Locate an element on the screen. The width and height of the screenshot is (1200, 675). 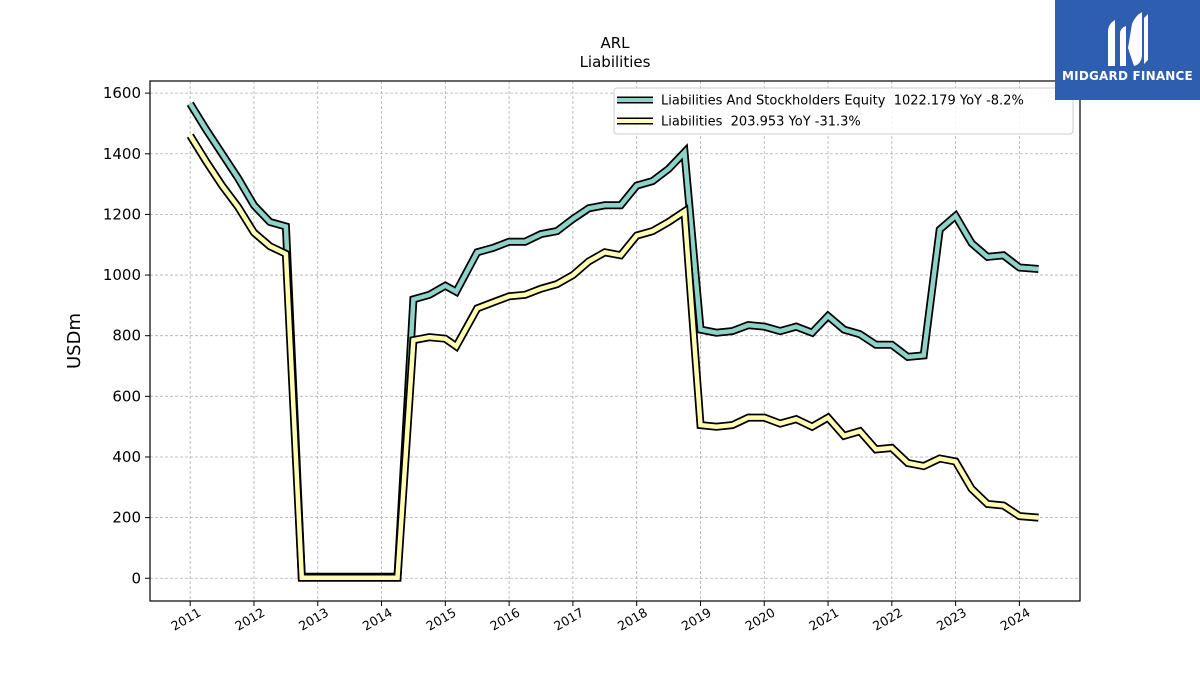
y-tick-label: 1200 is located at coordinates (122, 214).